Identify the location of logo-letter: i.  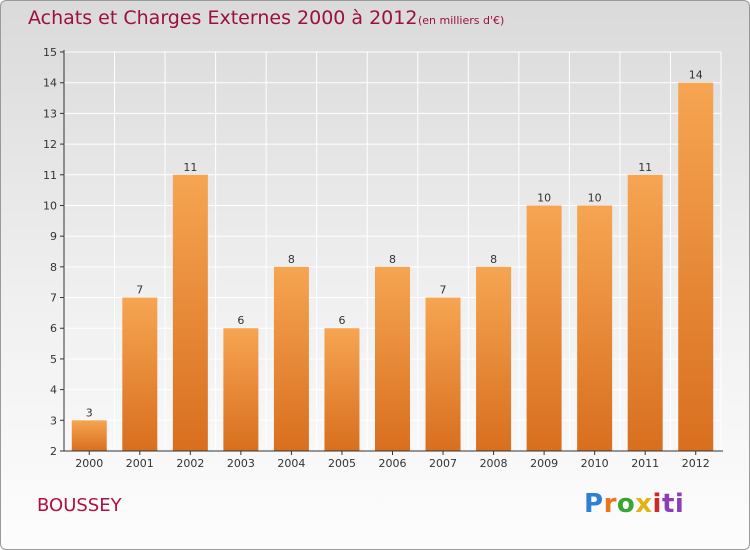
(657, 504).